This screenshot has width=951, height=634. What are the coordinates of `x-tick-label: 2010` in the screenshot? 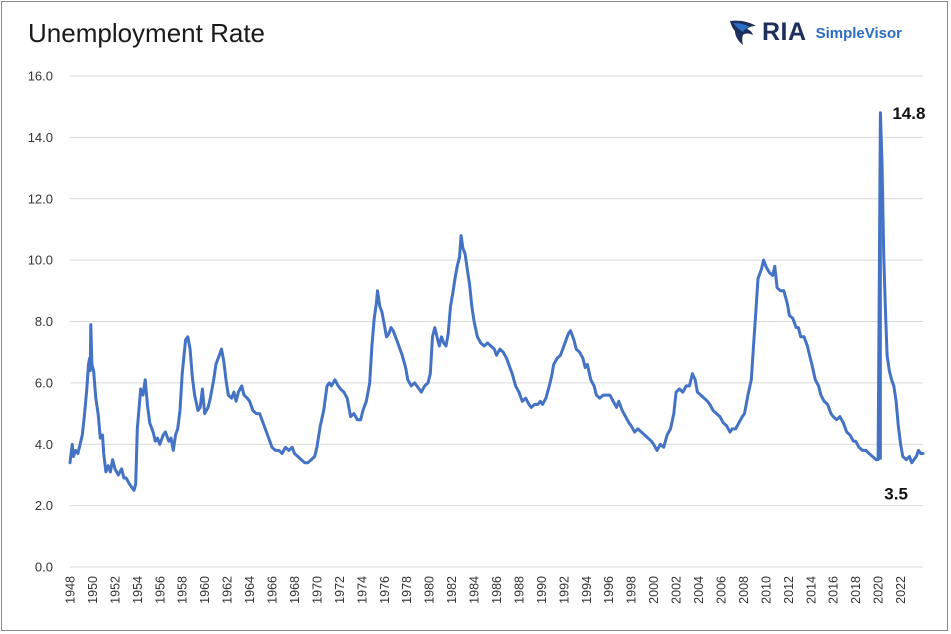 It's located at (766, 590).